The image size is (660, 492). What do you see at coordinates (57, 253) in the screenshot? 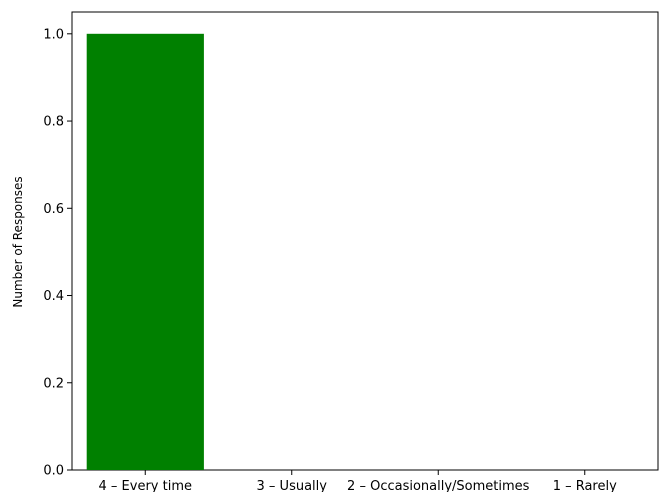
I see `y-axis-ticks: 0.0 0.2 0.4 0.6 0.8 1.0` at bounding box center [57, 253].